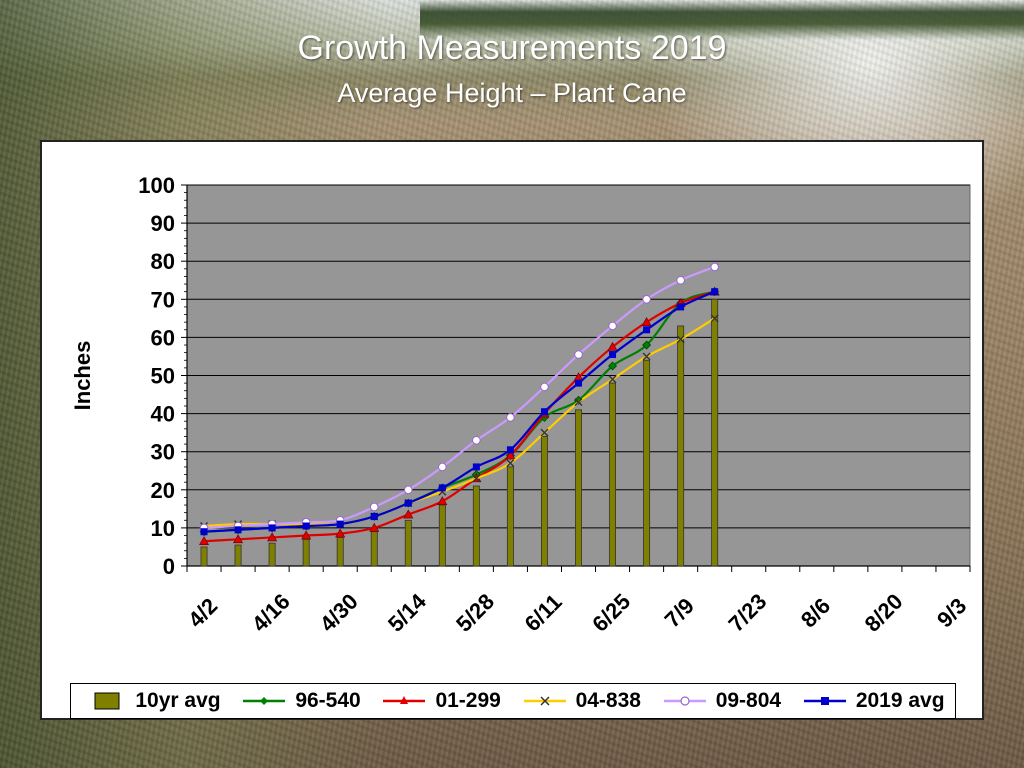 This screenshot has width=1024, height=768. I want to click on x-tick-label: 5/14, so click(407, 612).